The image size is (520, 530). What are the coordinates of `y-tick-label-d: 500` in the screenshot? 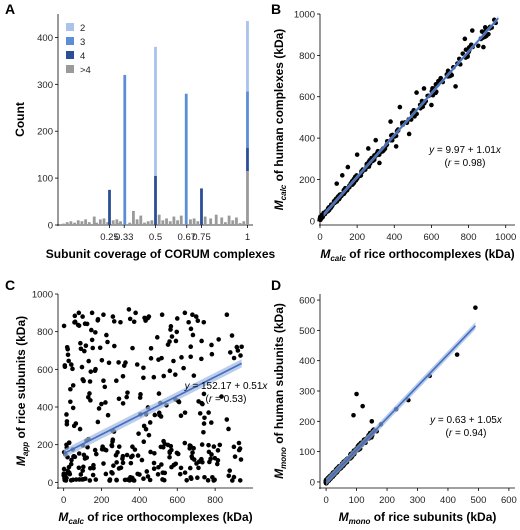 It's located at (307, 331).